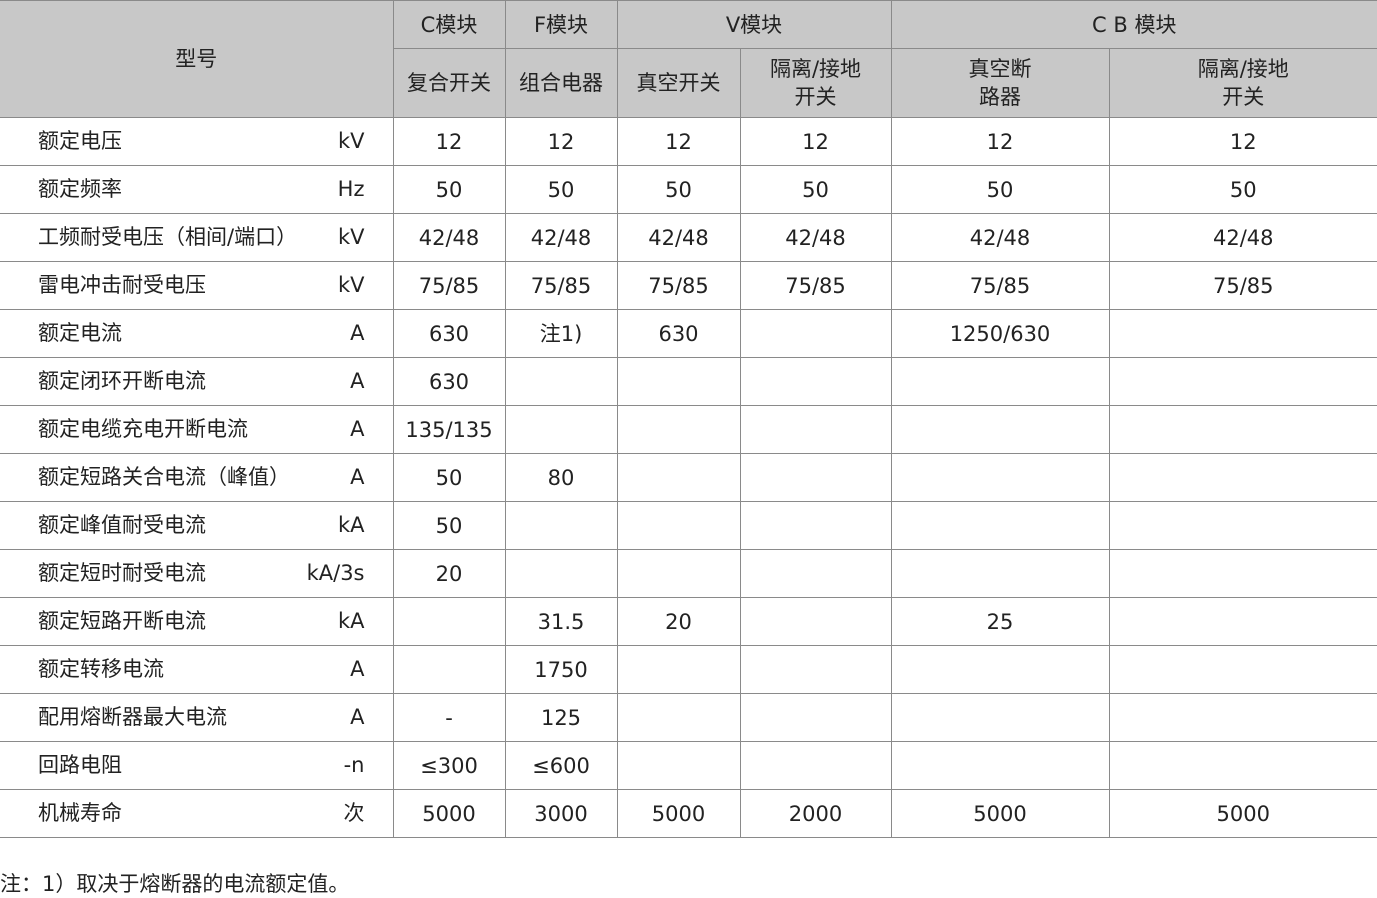  Describe the element at coordinates (1242, 813) in the screenshot. I see `value-cell: 5000` at that location.